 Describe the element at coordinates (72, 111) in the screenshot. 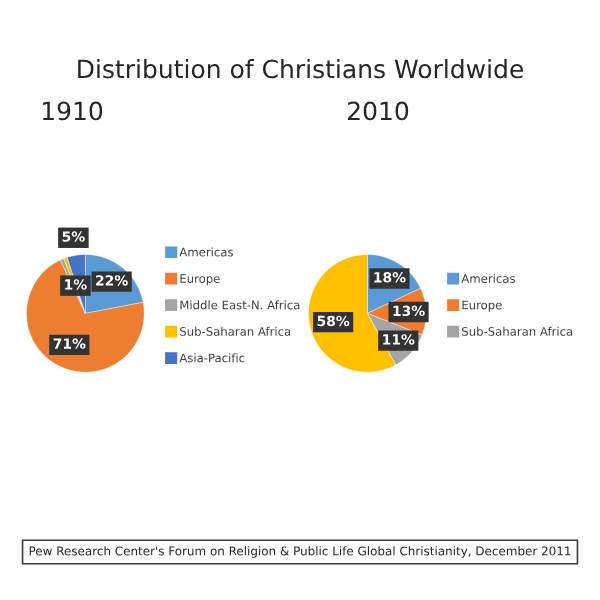

I see `chart-subtitle: 1910` at that location.